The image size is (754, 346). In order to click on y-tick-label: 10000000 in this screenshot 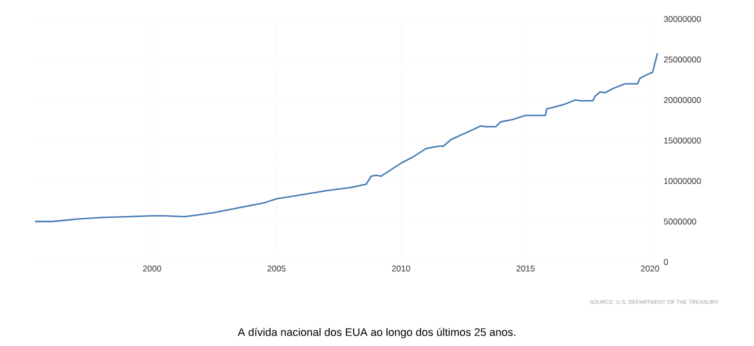, I will do `click(682, 181)`.